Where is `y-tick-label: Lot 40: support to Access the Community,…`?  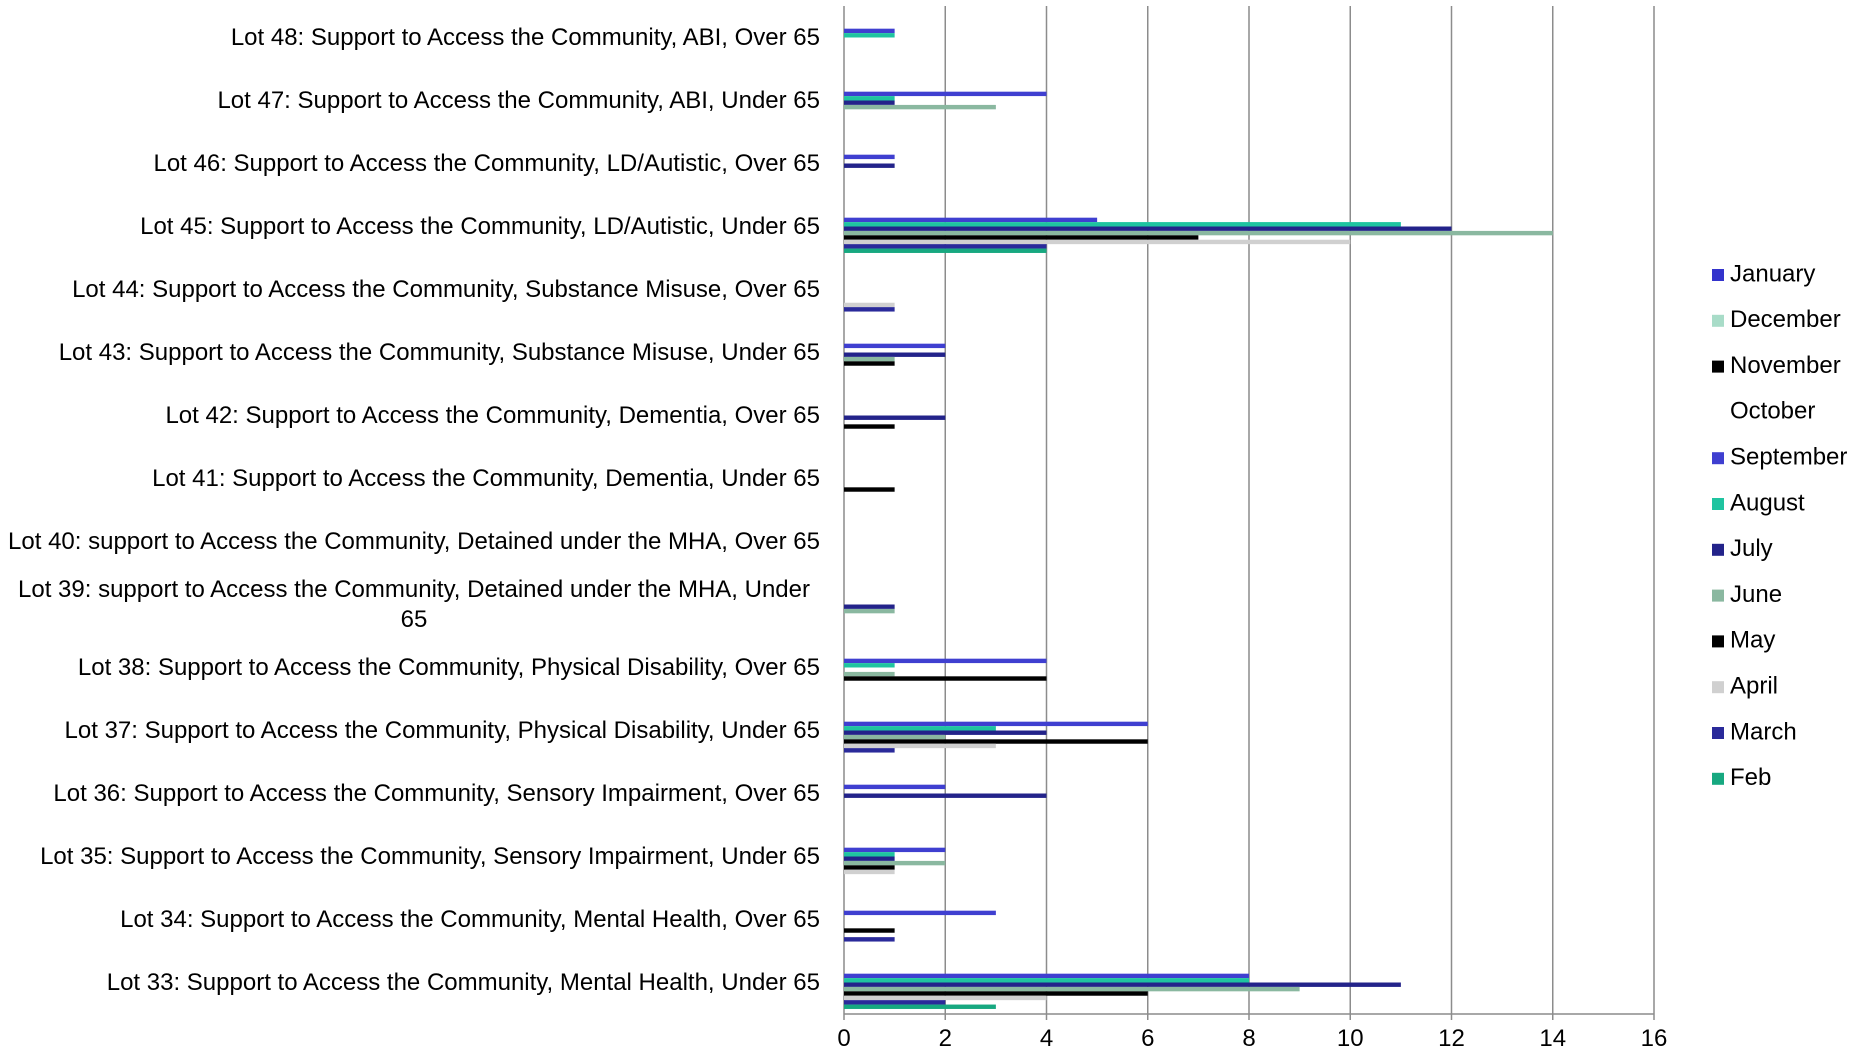
y-tick-label: Lot 40: support to Access the Community,… is located at coordinates (414, 542).